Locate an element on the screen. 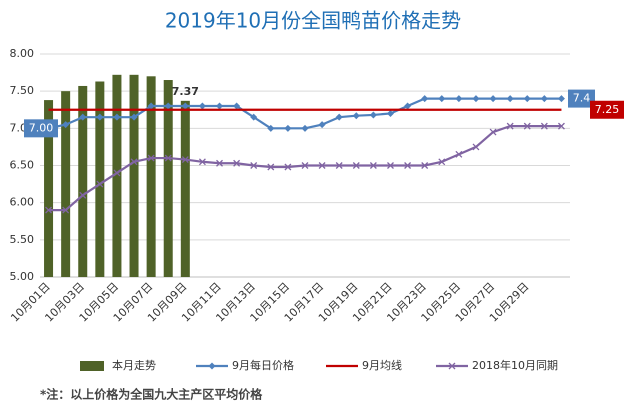 This screenshot has height=411, width=626. footnote: *注：以上价格为全国九大主产区平均价格 is located at coordinates (151, 394).